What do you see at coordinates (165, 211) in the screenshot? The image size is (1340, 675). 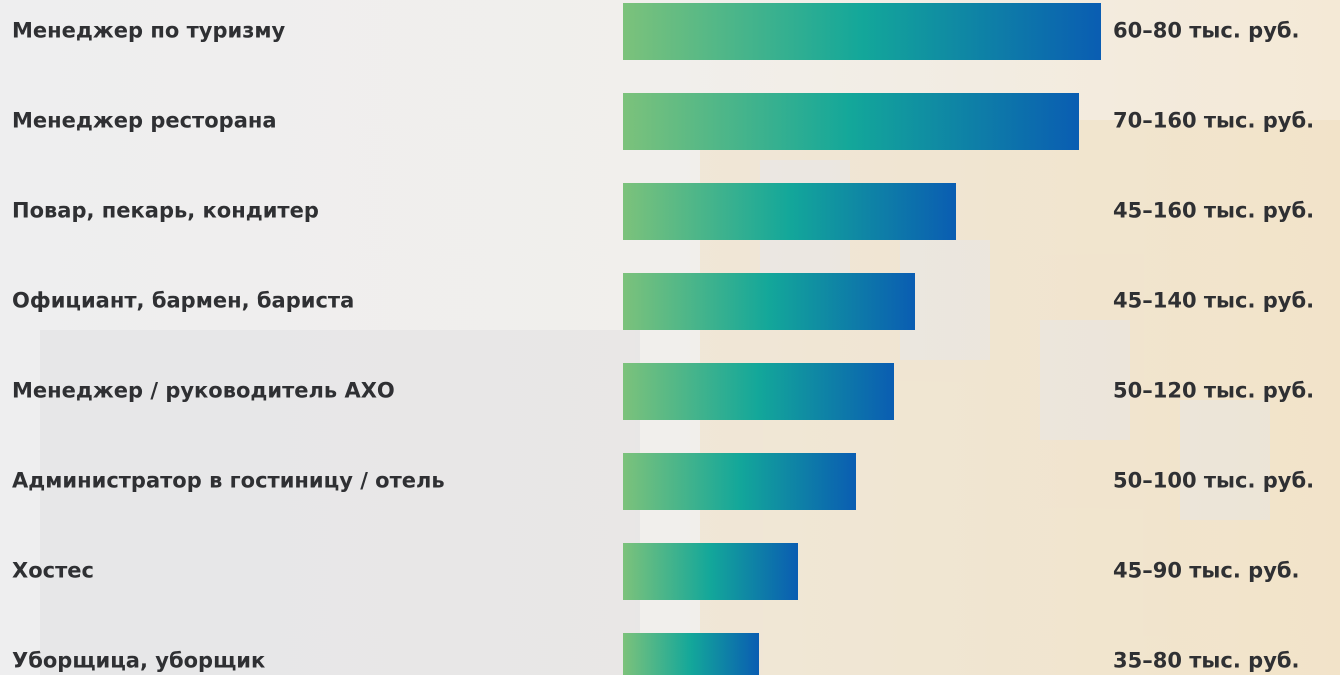 I see `category-label: Повар, пекарь, кондитер` at bounding box center [165, 211].